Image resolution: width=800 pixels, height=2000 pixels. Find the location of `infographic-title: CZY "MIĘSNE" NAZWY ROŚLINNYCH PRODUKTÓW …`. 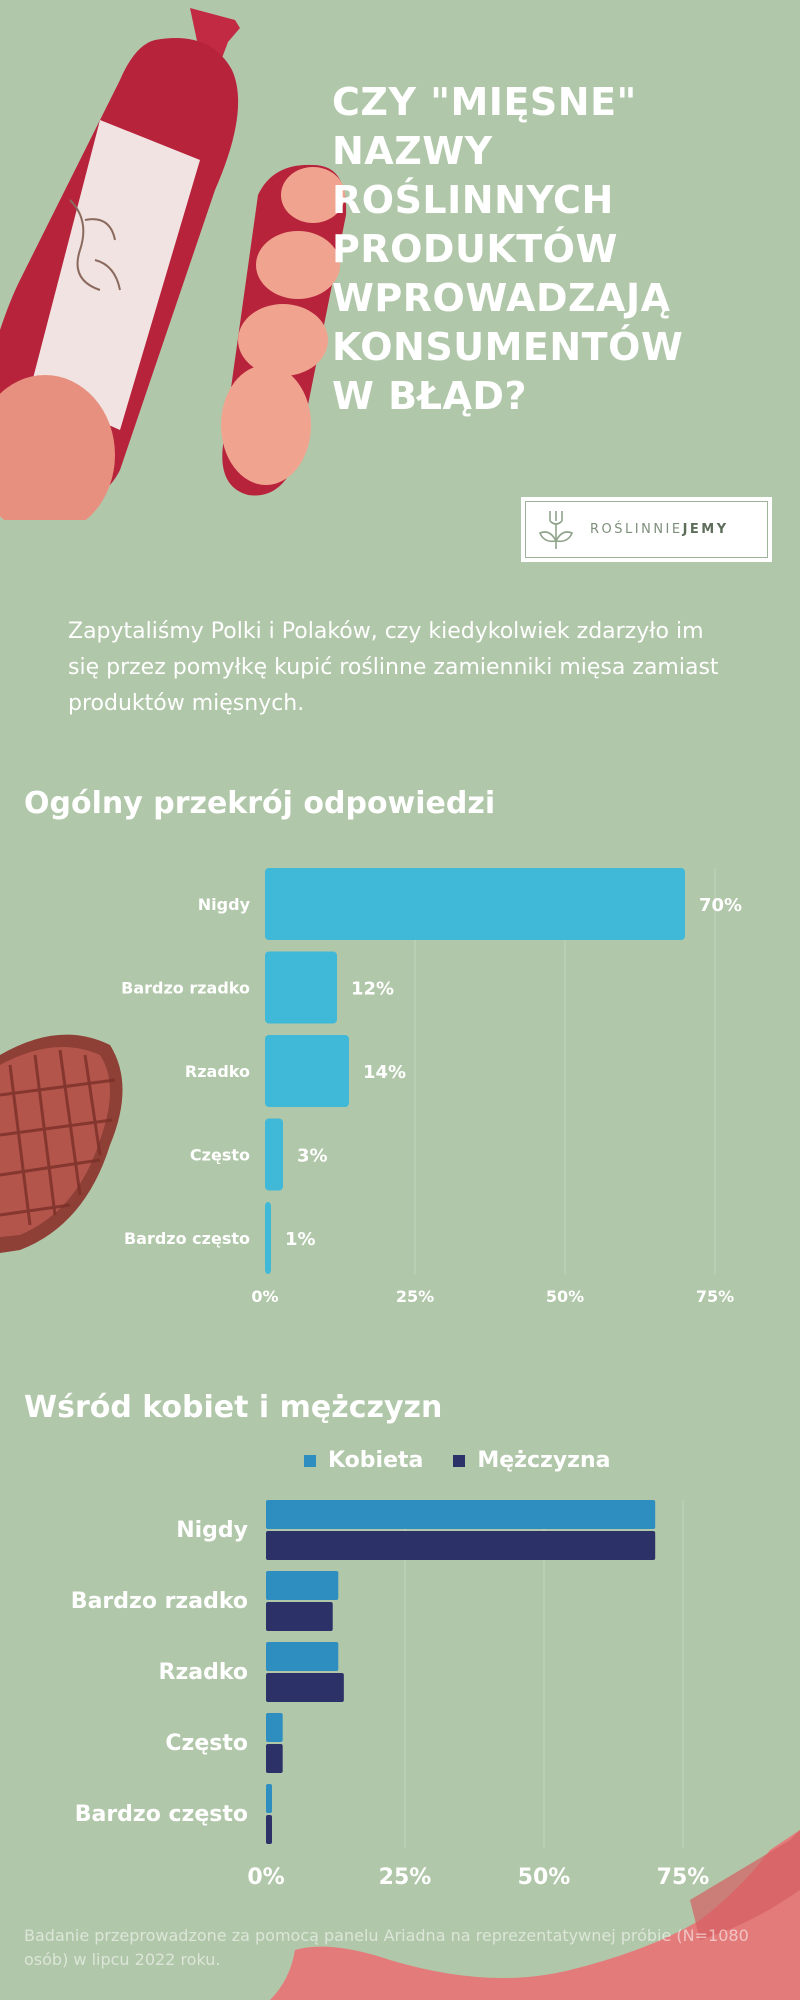

infographic-title: CZY "MIĘSNE" NAZWY ROŚLINNYCH PRODUKTÓW … is located at coordinates (508, 249).